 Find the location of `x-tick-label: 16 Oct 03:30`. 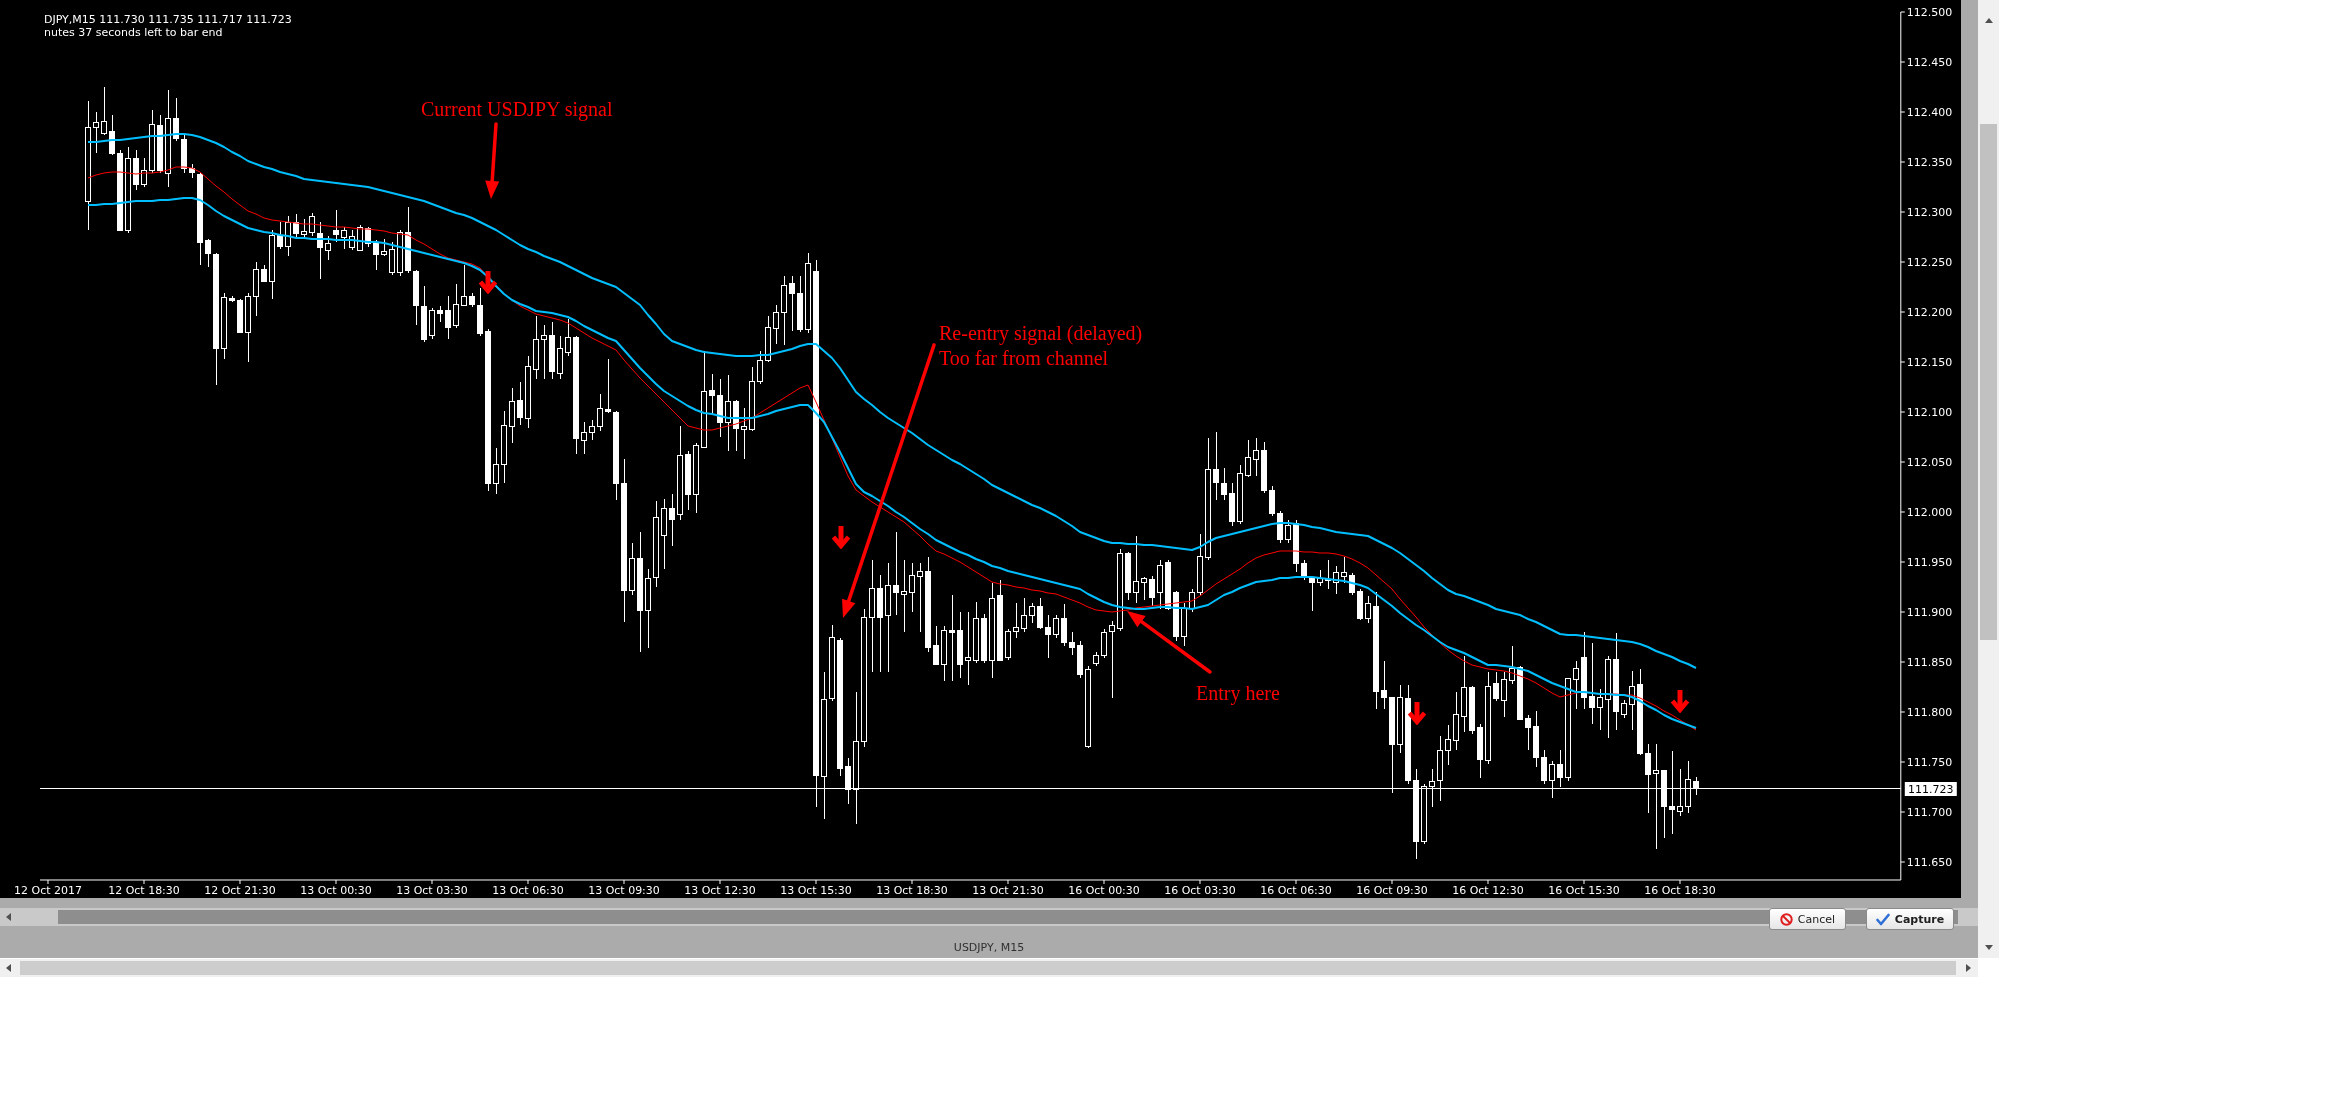

x-tick-label: 16 Oct 03:30 is located at coordinates (1200, 890).